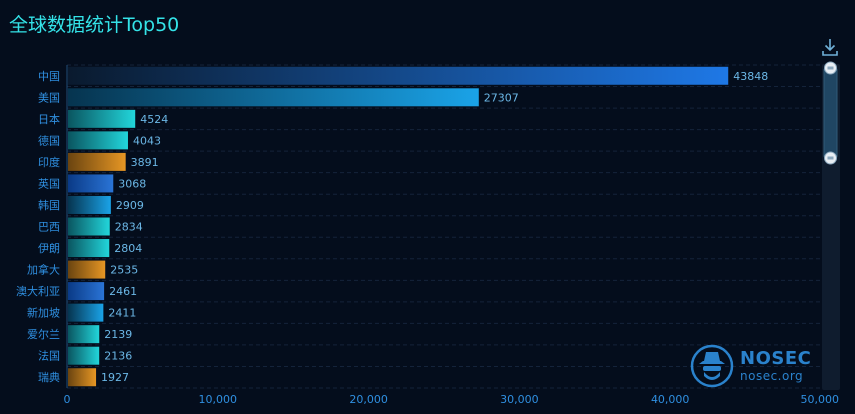 This screenshot has width=855, height=414. What do you see at coordinates (750, 76) in the screenshot?
I see `data-label: 43848` at bounding box center [750, 76].